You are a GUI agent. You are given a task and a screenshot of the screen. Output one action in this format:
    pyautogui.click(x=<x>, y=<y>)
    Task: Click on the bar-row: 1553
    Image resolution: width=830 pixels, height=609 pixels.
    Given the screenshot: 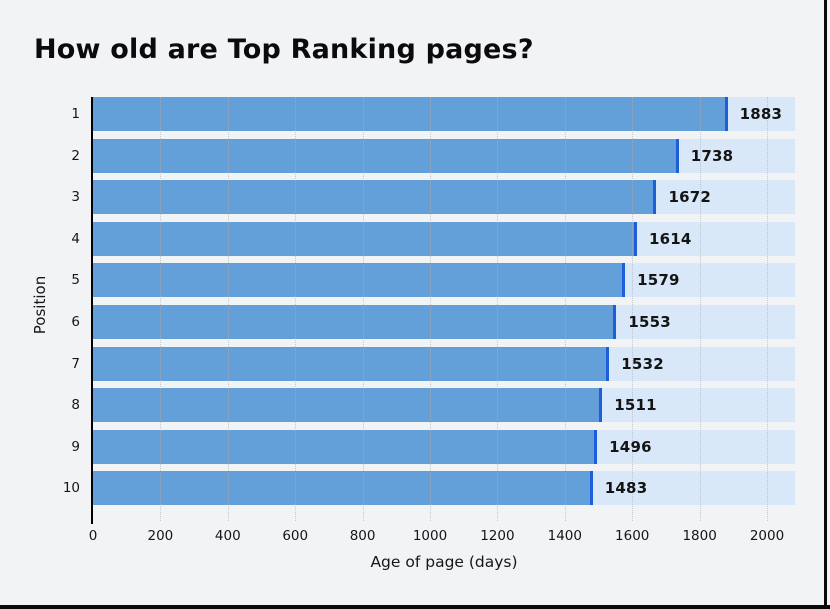 What is the action you would take?
    pyautogui.click(x=444, y=322)
    